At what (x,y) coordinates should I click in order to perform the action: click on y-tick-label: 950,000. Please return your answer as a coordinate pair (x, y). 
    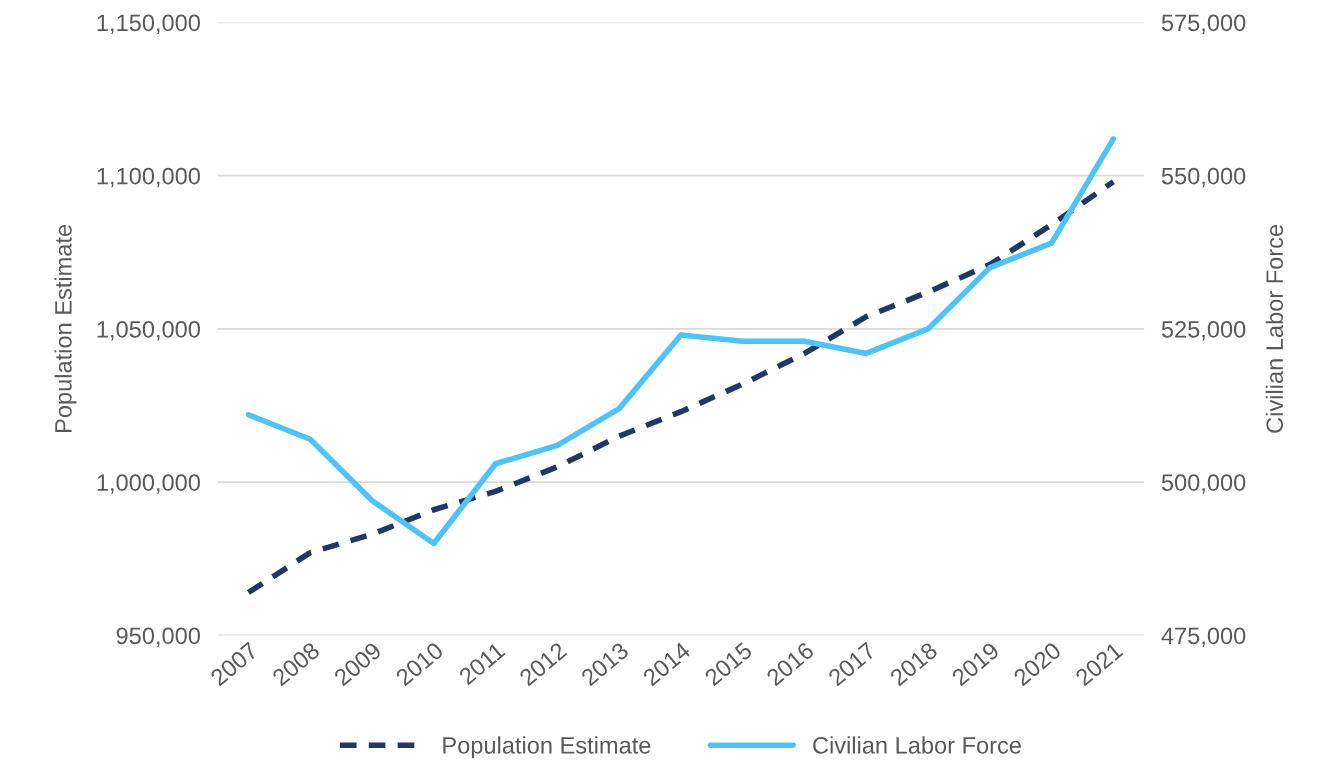
    Looking at the image, I should click on (158, 637).